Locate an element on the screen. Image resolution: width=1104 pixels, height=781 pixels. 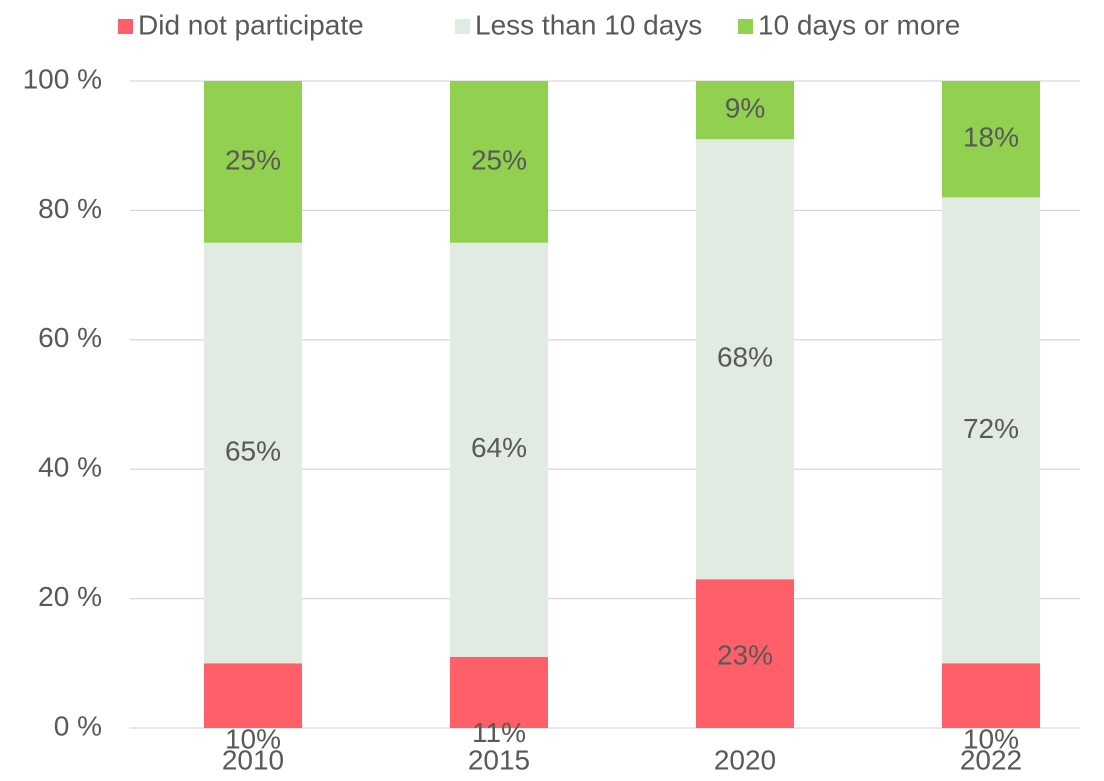
data-label: 18% is located at coordinates (991, 137).